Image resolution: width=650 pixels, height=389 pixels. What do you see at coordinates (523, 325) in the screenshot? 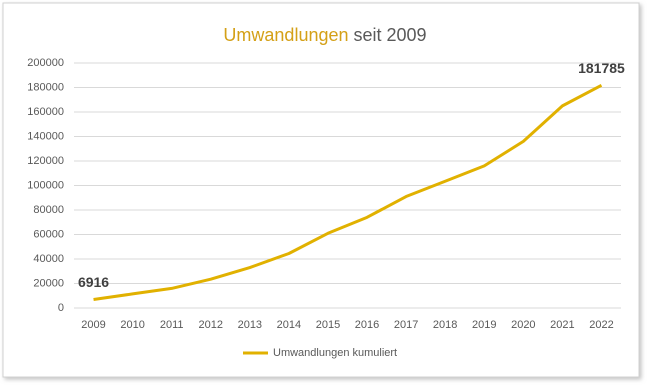
I see `x-tick-label: 2020` at bounding box center [523, 325].